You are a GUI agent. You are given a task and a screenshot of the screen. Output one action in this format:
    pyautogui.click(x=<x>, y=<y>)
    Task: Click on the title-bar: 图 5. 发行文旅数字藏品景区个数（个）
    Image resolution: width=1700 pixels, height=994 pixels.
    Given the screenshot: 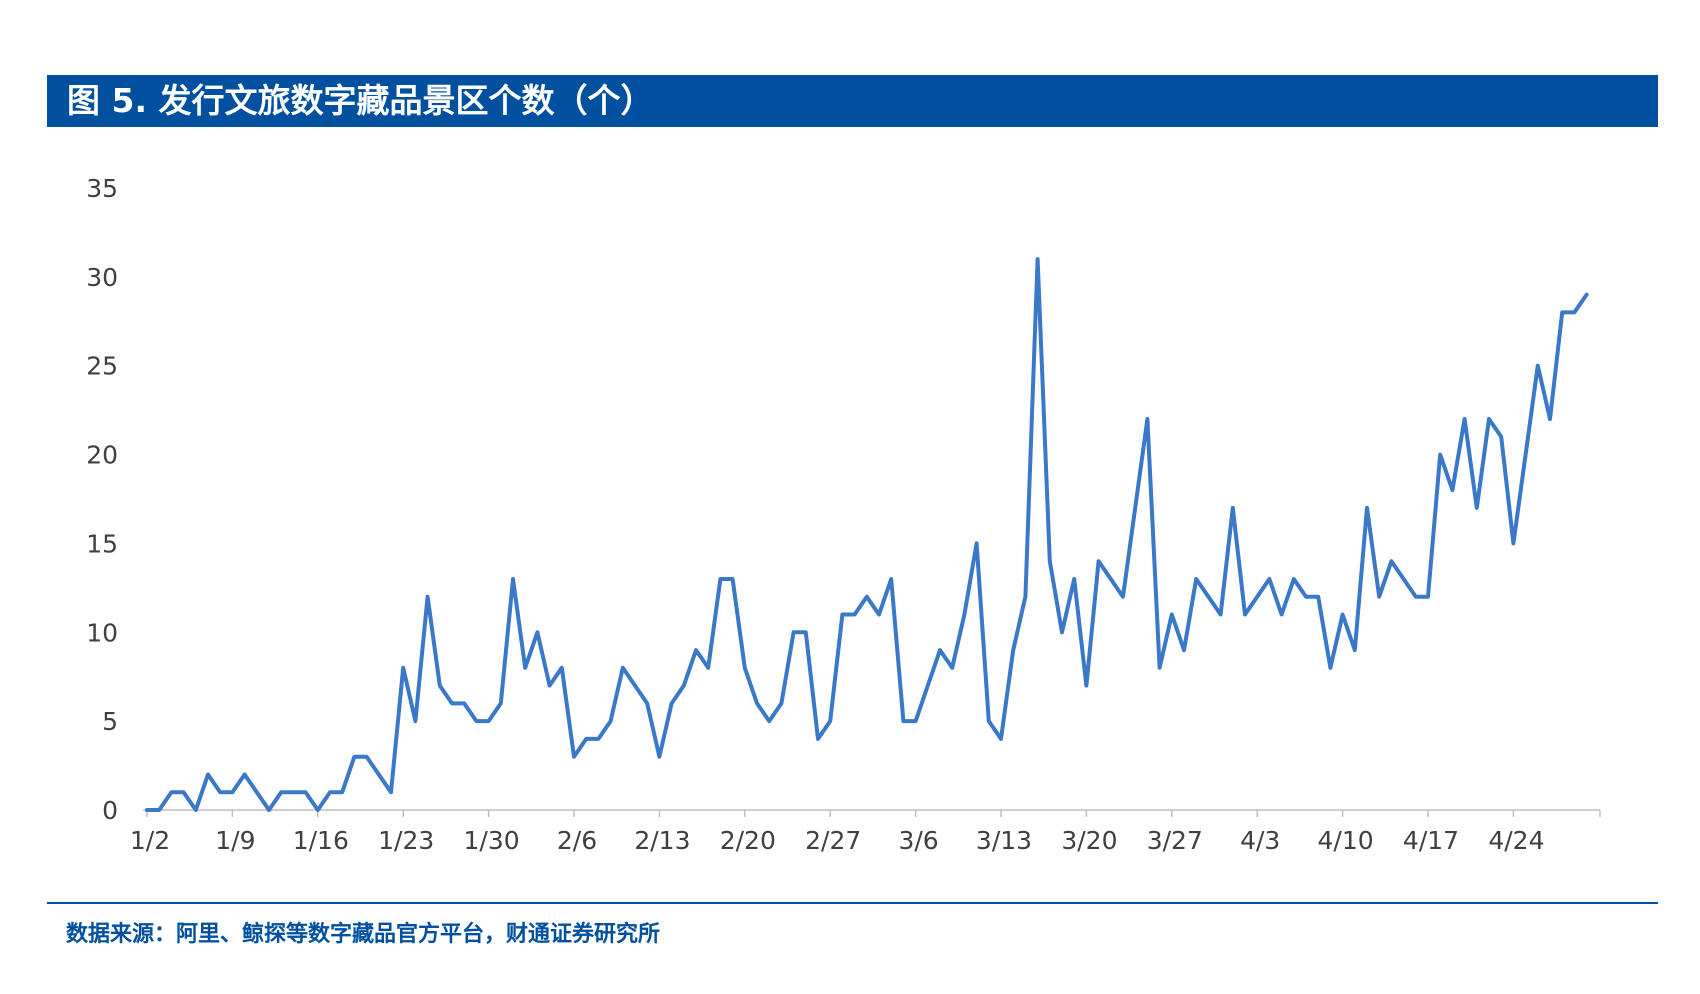 What is the action you would take?
    pyautogui.click(x=852, y=101)
    